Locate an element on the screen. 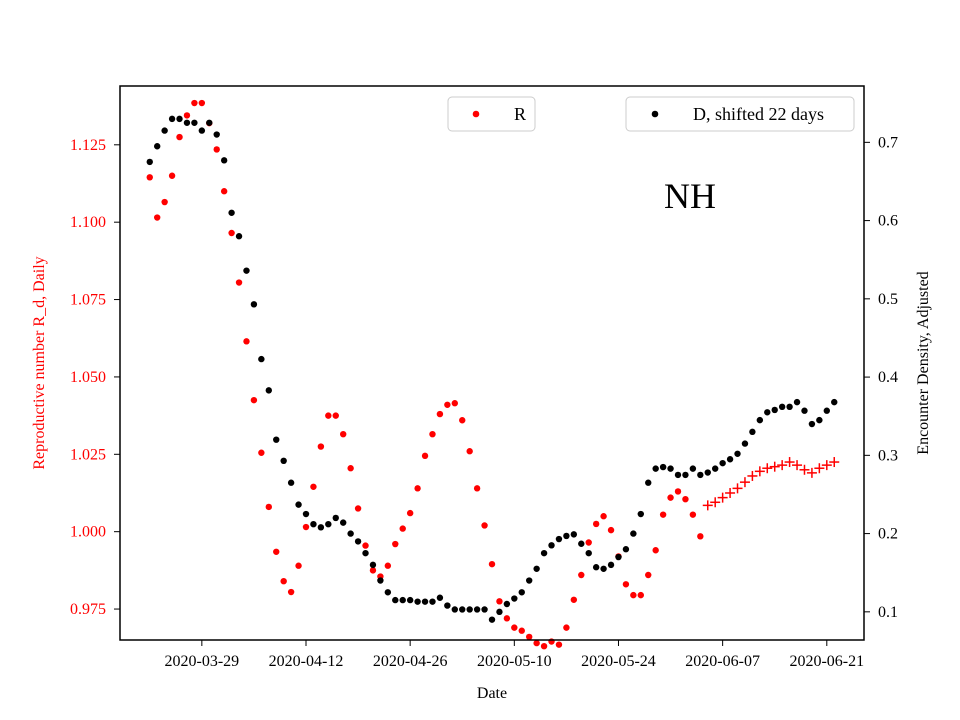 The image size is (960, 720). left-y-tick-label: 0.975 is located at coordinates (88, 609).